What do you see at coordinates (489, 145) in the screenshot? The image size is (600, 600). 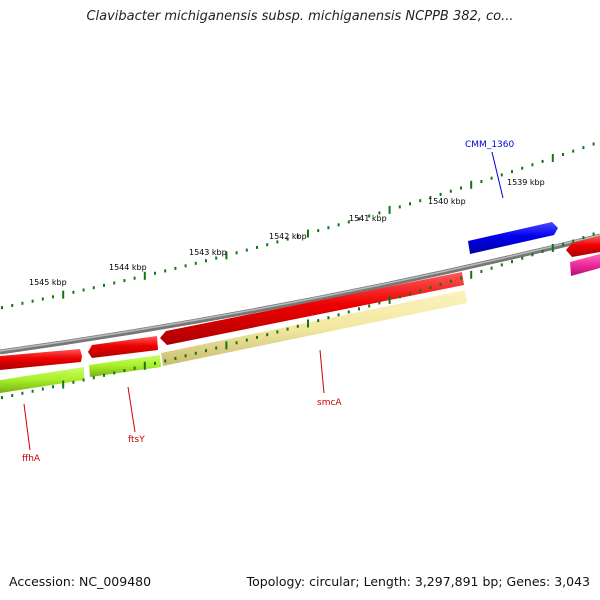 I see `gene-label-CMM_1360: CMM_1360` at bounding box center [489, 145].